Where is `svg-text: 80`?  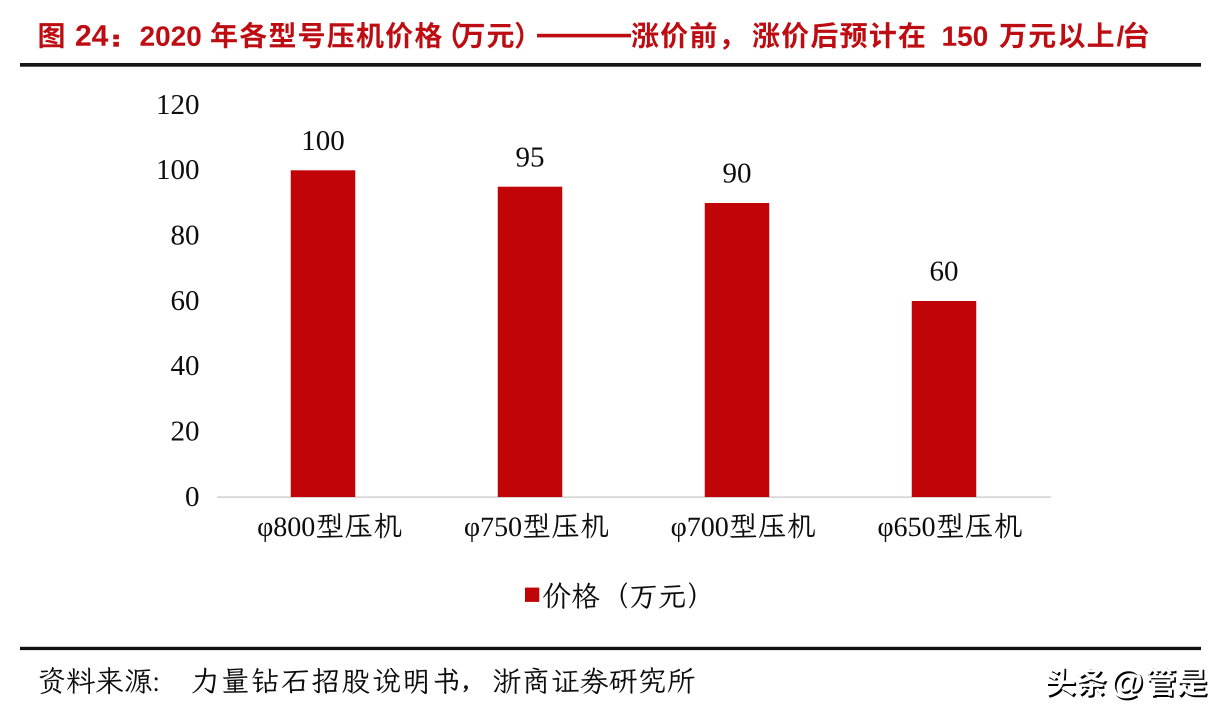 svg-text: 80 is located at coordinates (185, 236).